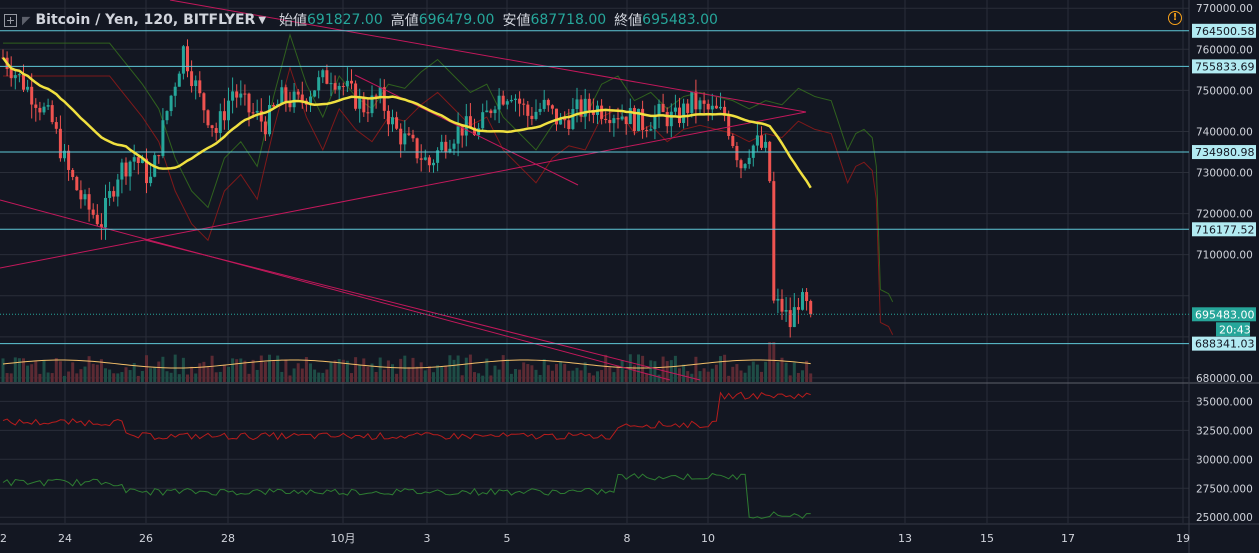 This screenshot has height=553, width=1259. Describe the element at coordinates (26, 20) in the screenshot. I see `flag-icon: ◤` at that location.